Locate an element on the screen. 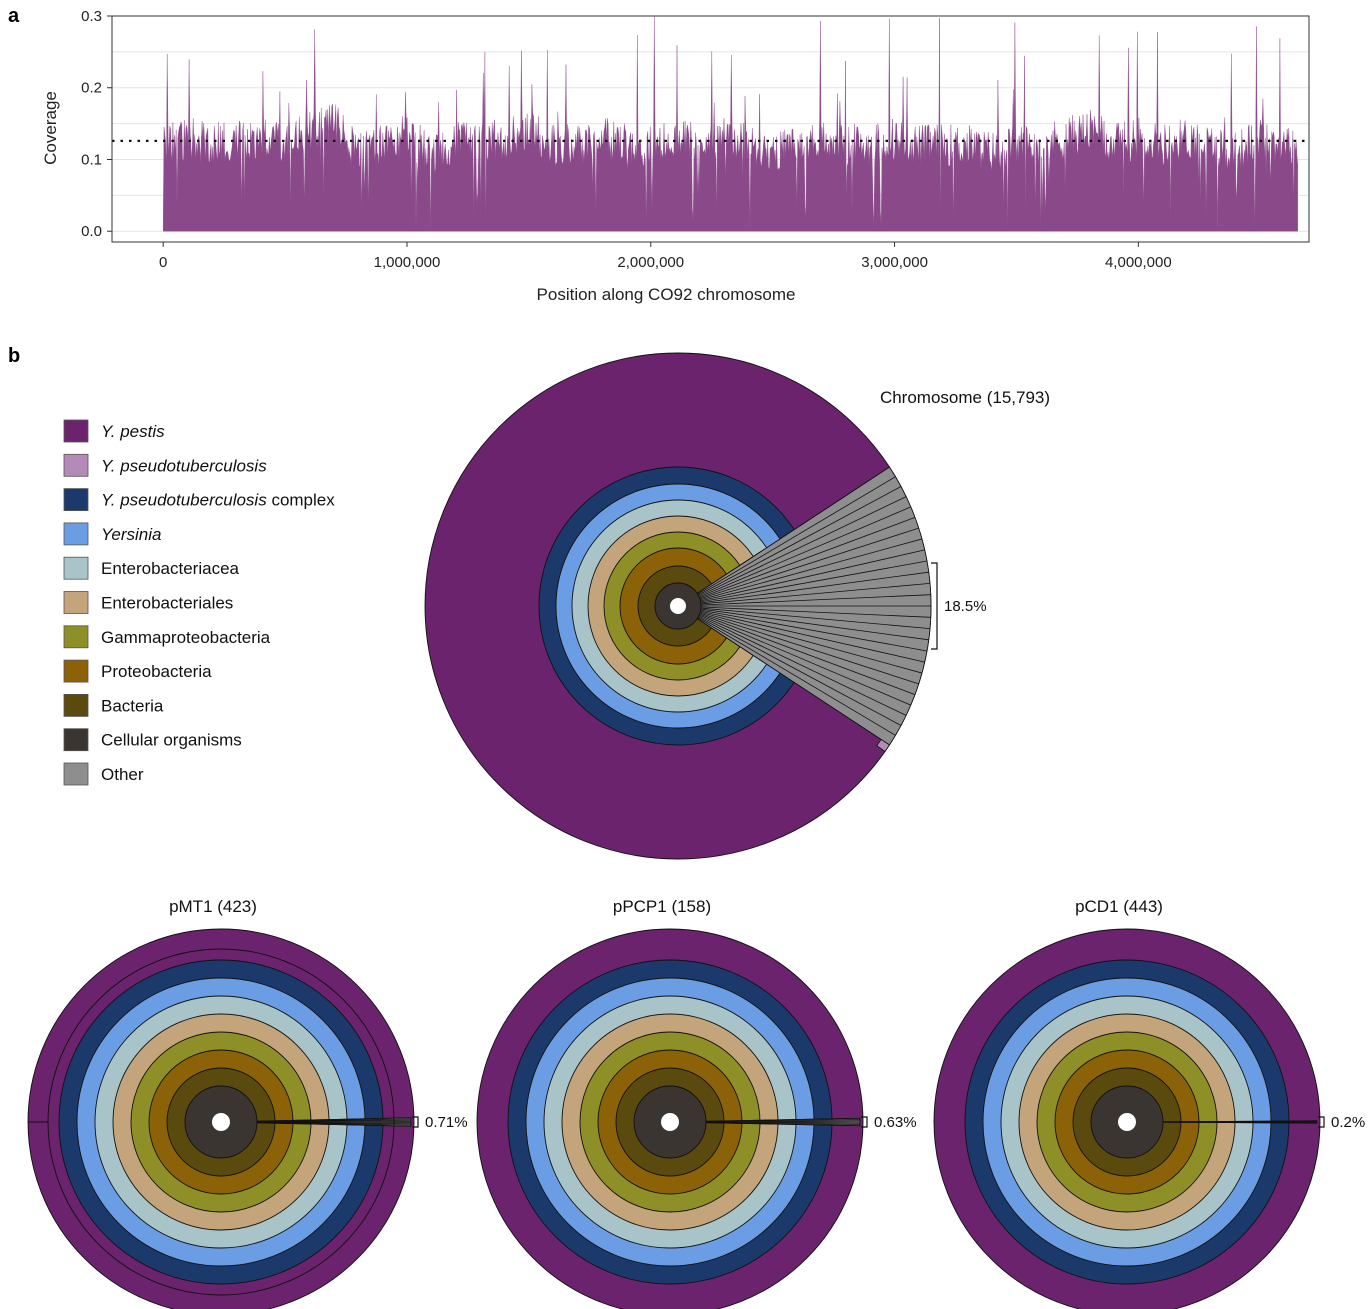  coverage-y-axis-label: Coverage is located at coordinates (50, 128).